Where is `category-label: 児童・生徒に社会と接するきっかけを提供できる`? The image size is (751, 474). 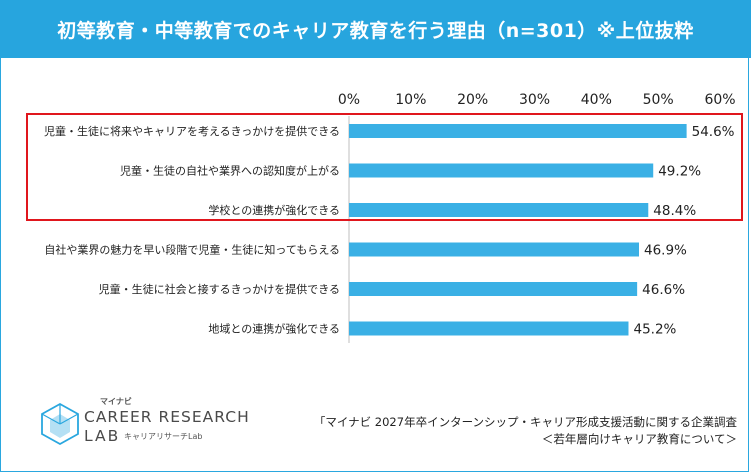
category-label: 児童・生徒に社会と接するきっかけを提供できる is located at coordinates (219, 289).